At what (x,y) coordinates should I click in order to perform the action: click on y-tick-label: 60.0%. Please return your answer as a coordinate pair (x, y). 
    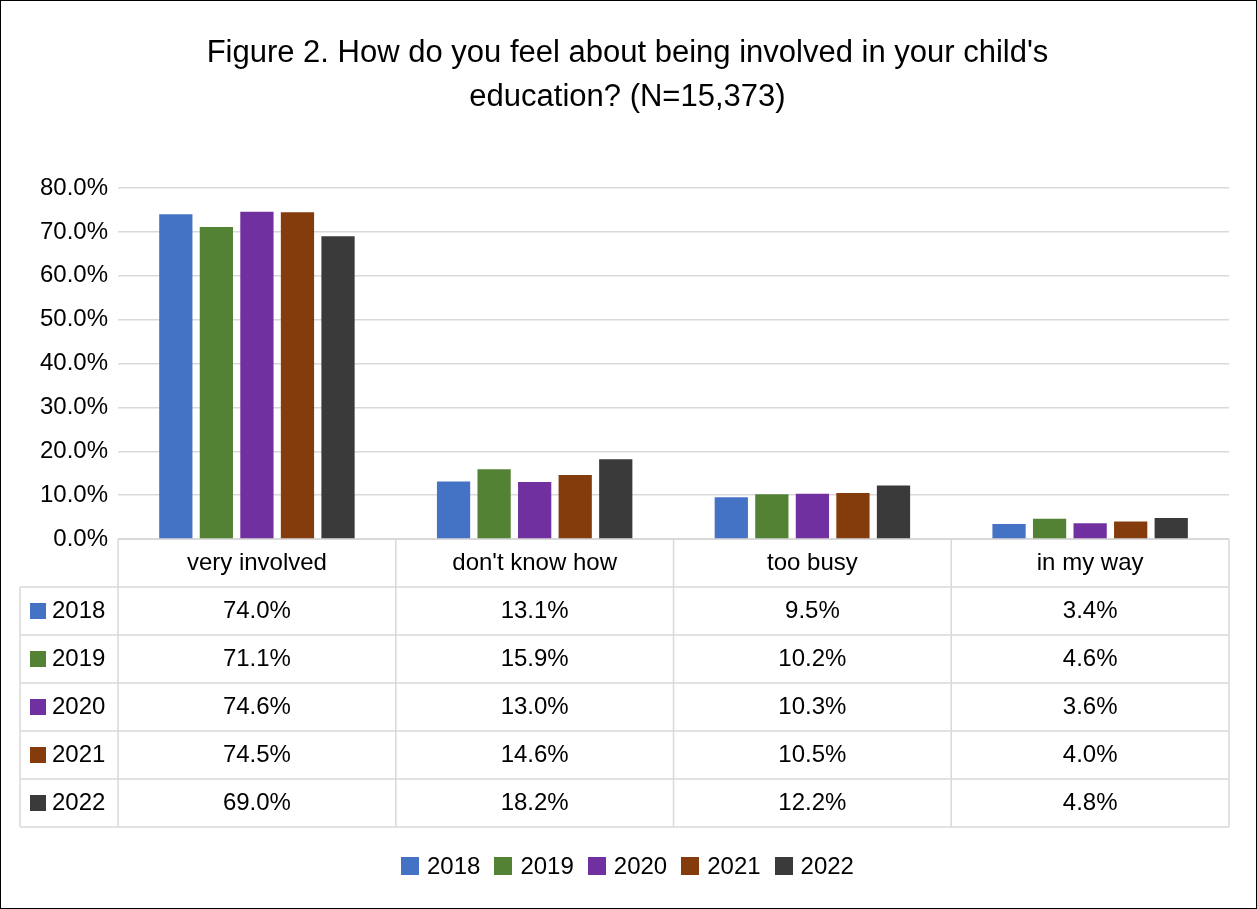
    Looking at the image, I should click on (74, 274).